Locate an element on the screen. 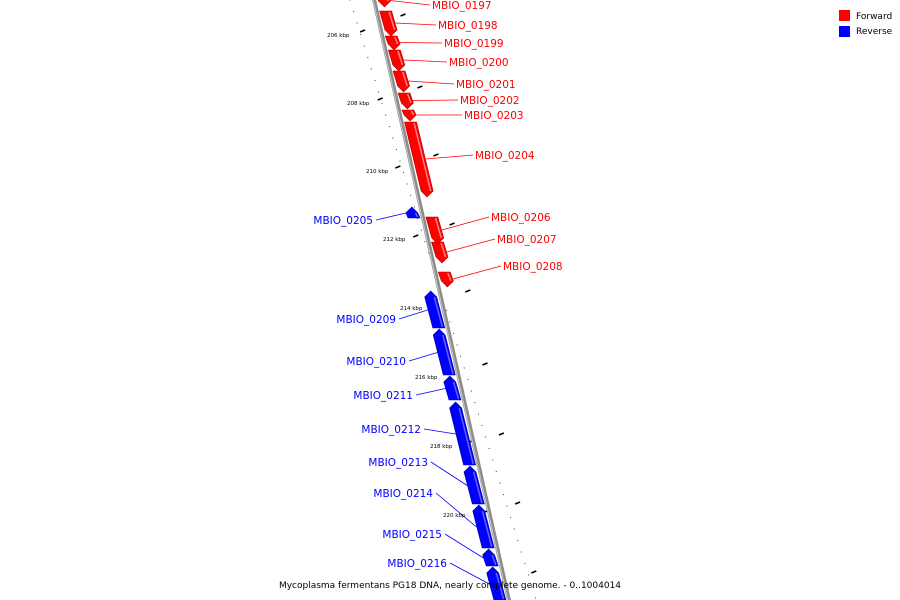 This screenshot has height=600, width=900. legend-forward-swatch is located at coordinates (844, 15).